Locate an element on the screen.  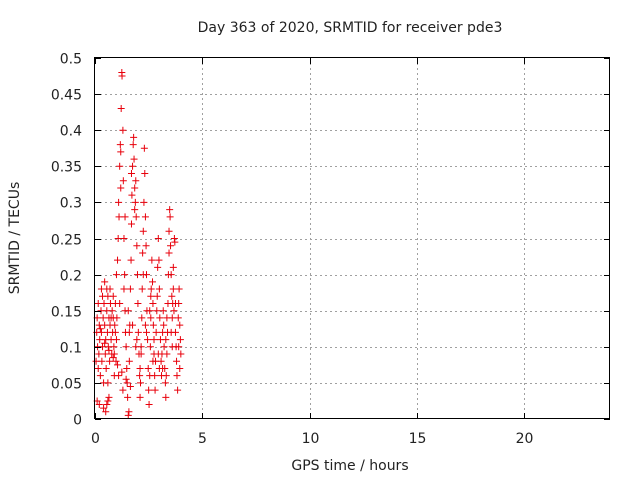
y-axis-label: SRMTID / TECUs is located at coordinates (15, 238).